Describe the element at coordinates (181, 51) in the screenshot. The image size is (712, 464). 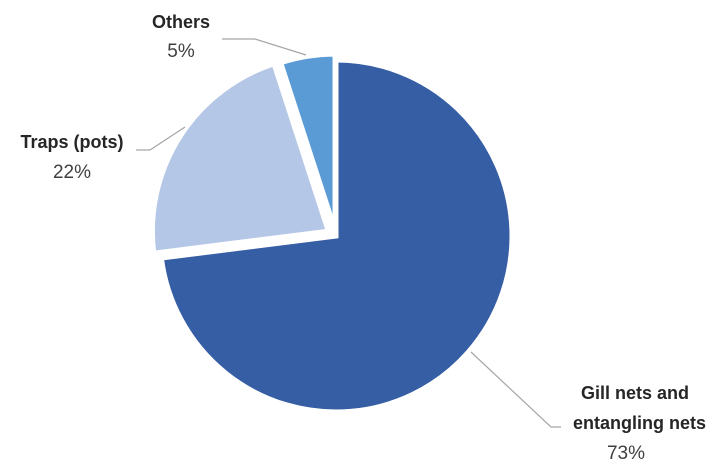
I see `slice-value-others: 5%` at that location.